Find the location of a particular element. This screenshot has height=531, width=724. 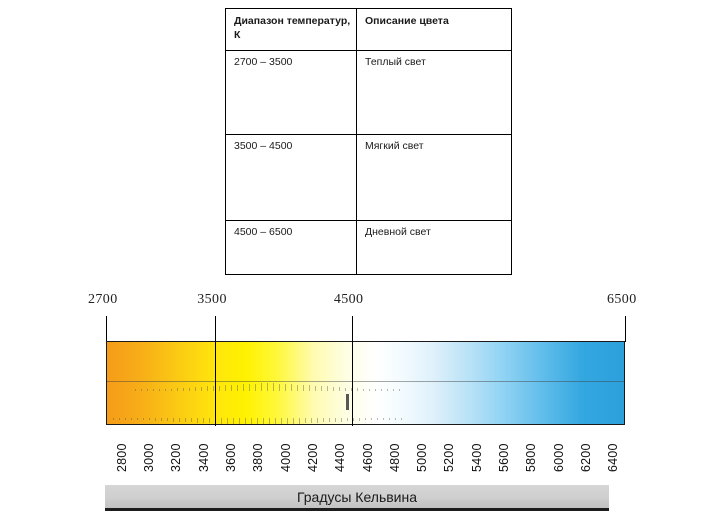

ruler-ticks-lower is located at coordinates (365, 421).